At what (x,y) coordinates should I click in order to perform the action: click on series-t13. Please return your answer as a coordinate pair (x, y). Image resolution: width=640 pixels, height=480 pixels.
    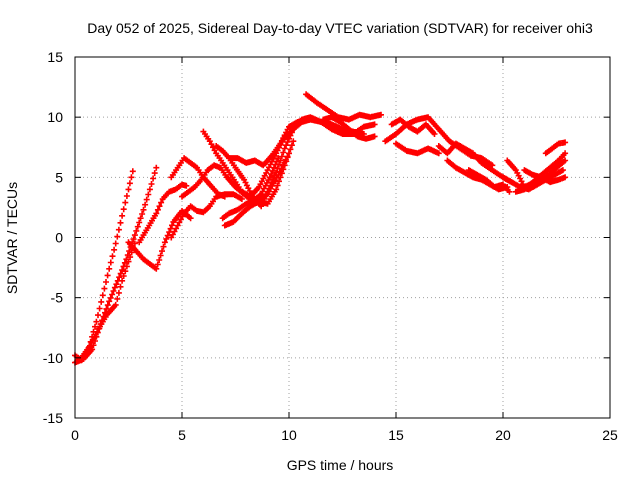
    Looking at the image, I should click on (259, 183).